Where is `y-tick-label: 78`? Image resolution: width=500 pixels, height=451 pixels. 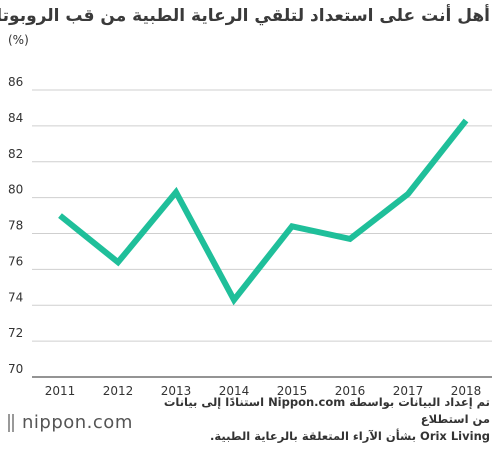 y-tick-label: 78 is located at coordinates (15, 226).